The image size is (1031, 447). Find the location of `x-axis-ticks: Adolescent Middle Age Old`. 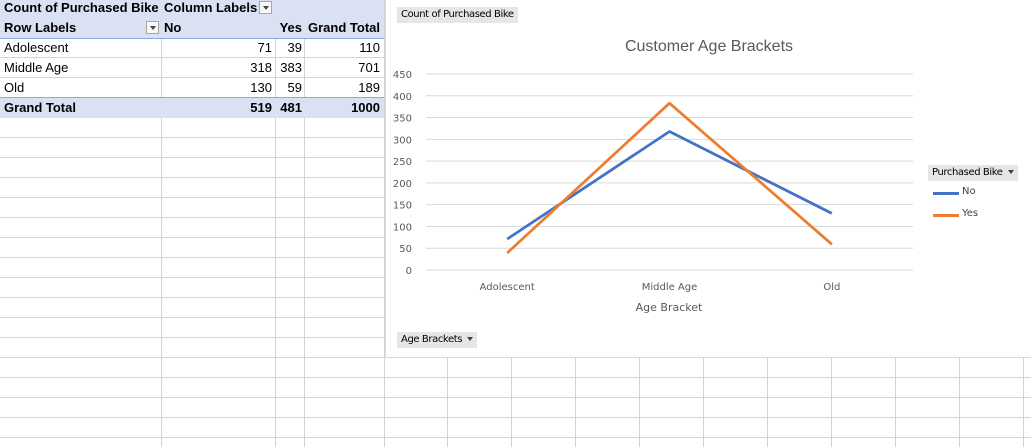

x-axis-ticks: Adolescent Middle Age Old is located at coordinates (660, 287).